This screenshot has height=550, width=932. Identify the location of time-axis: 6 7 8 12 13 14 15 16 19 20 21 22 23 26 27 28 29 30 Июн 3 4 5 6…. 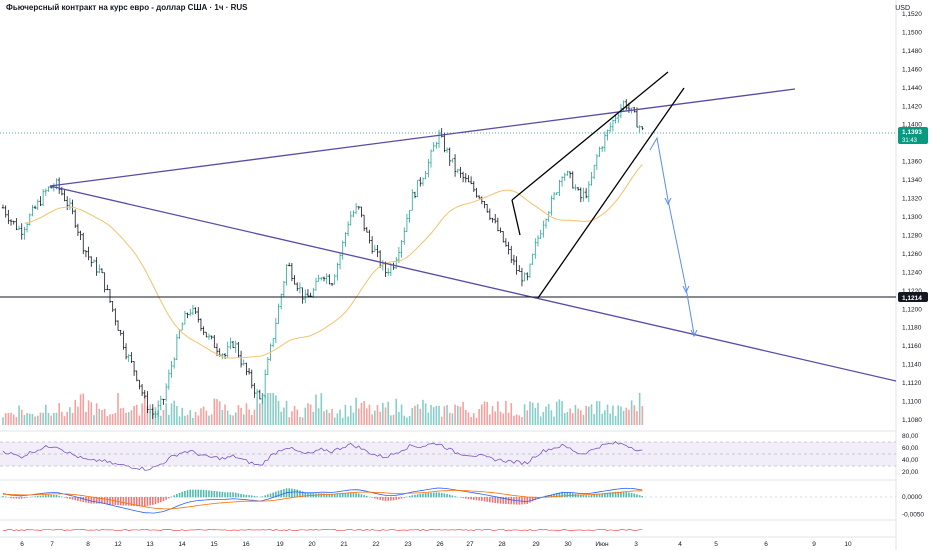
(436, 544).